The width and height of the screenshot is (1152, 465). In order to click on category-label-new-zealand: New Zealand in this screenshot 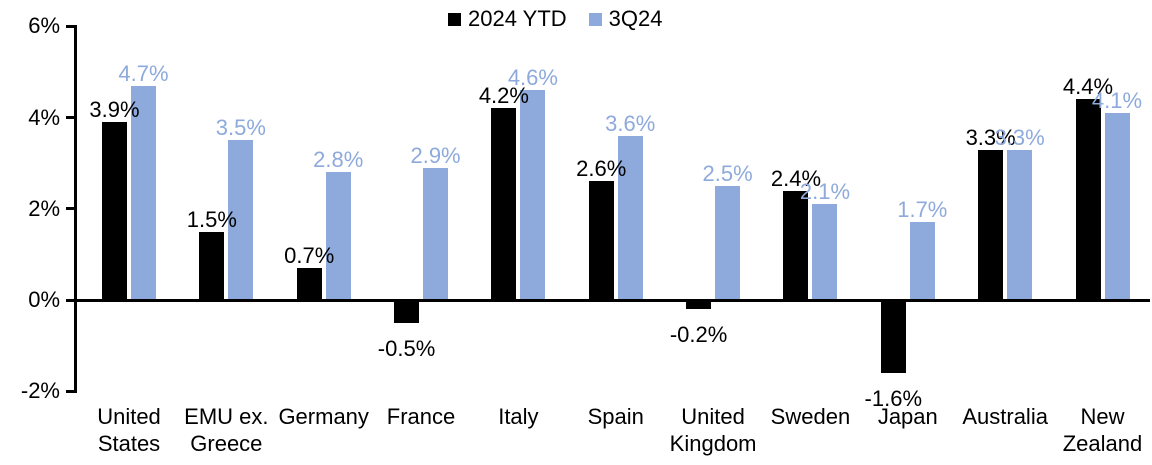, I will do `click(1102, 430)`.